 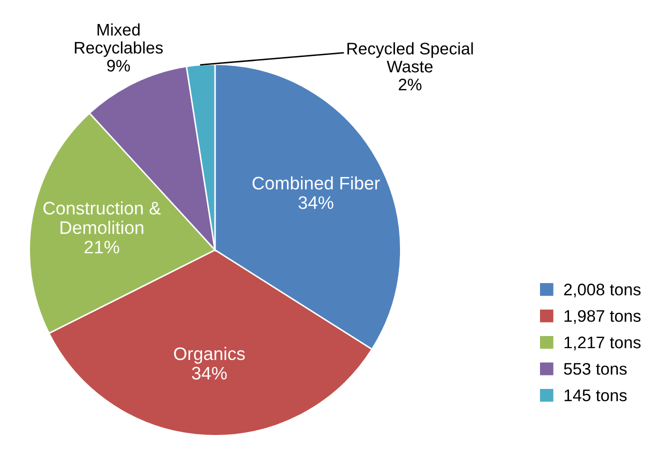 I want to click on legend-label: 1,987 tons, so click(x=602, y=317).